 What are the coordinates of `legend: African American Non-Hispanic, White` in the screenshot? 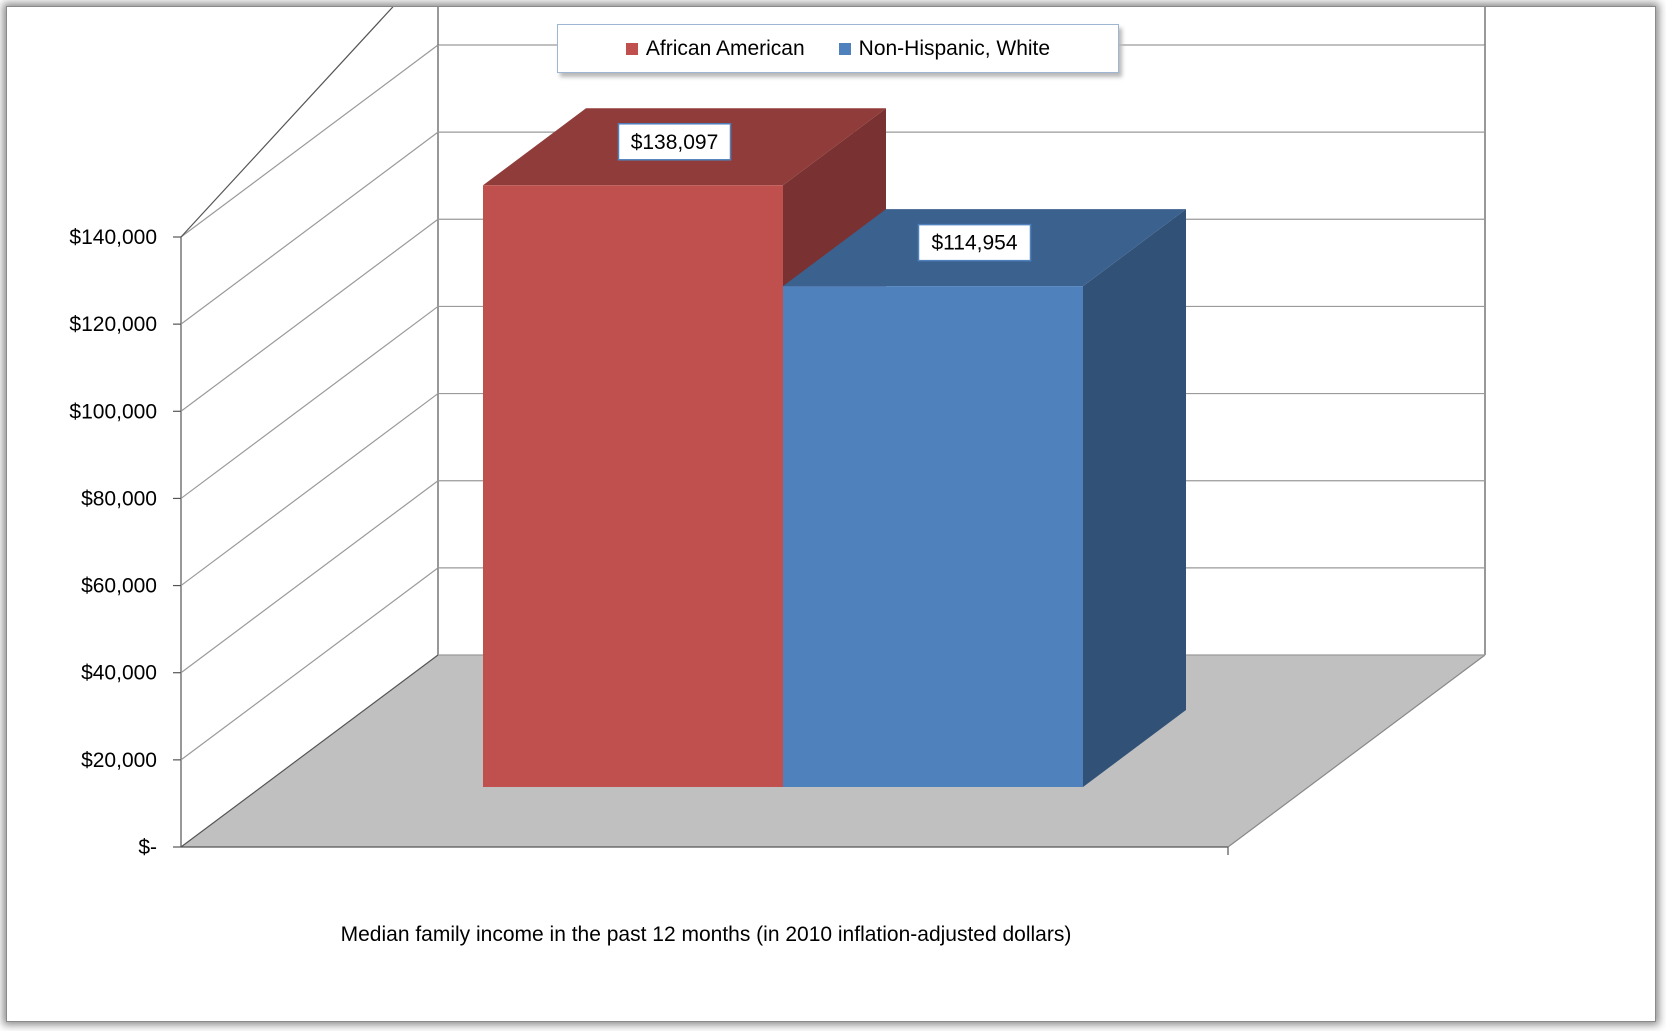 It's located at (838, 48).